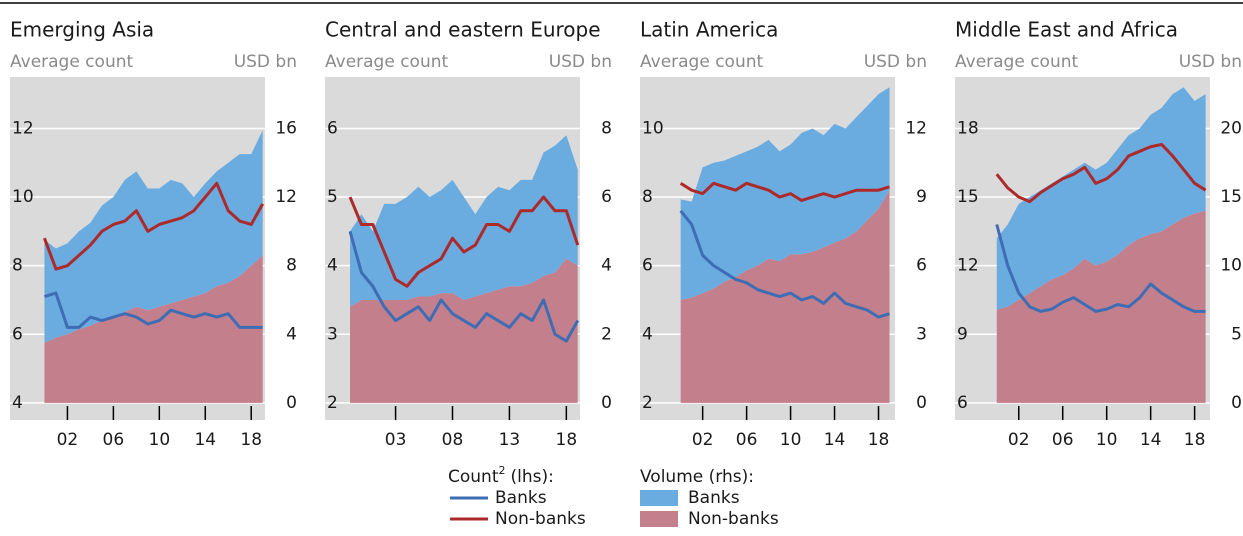  I want to click on y2-tick-label: 15, so click(1231, 197).